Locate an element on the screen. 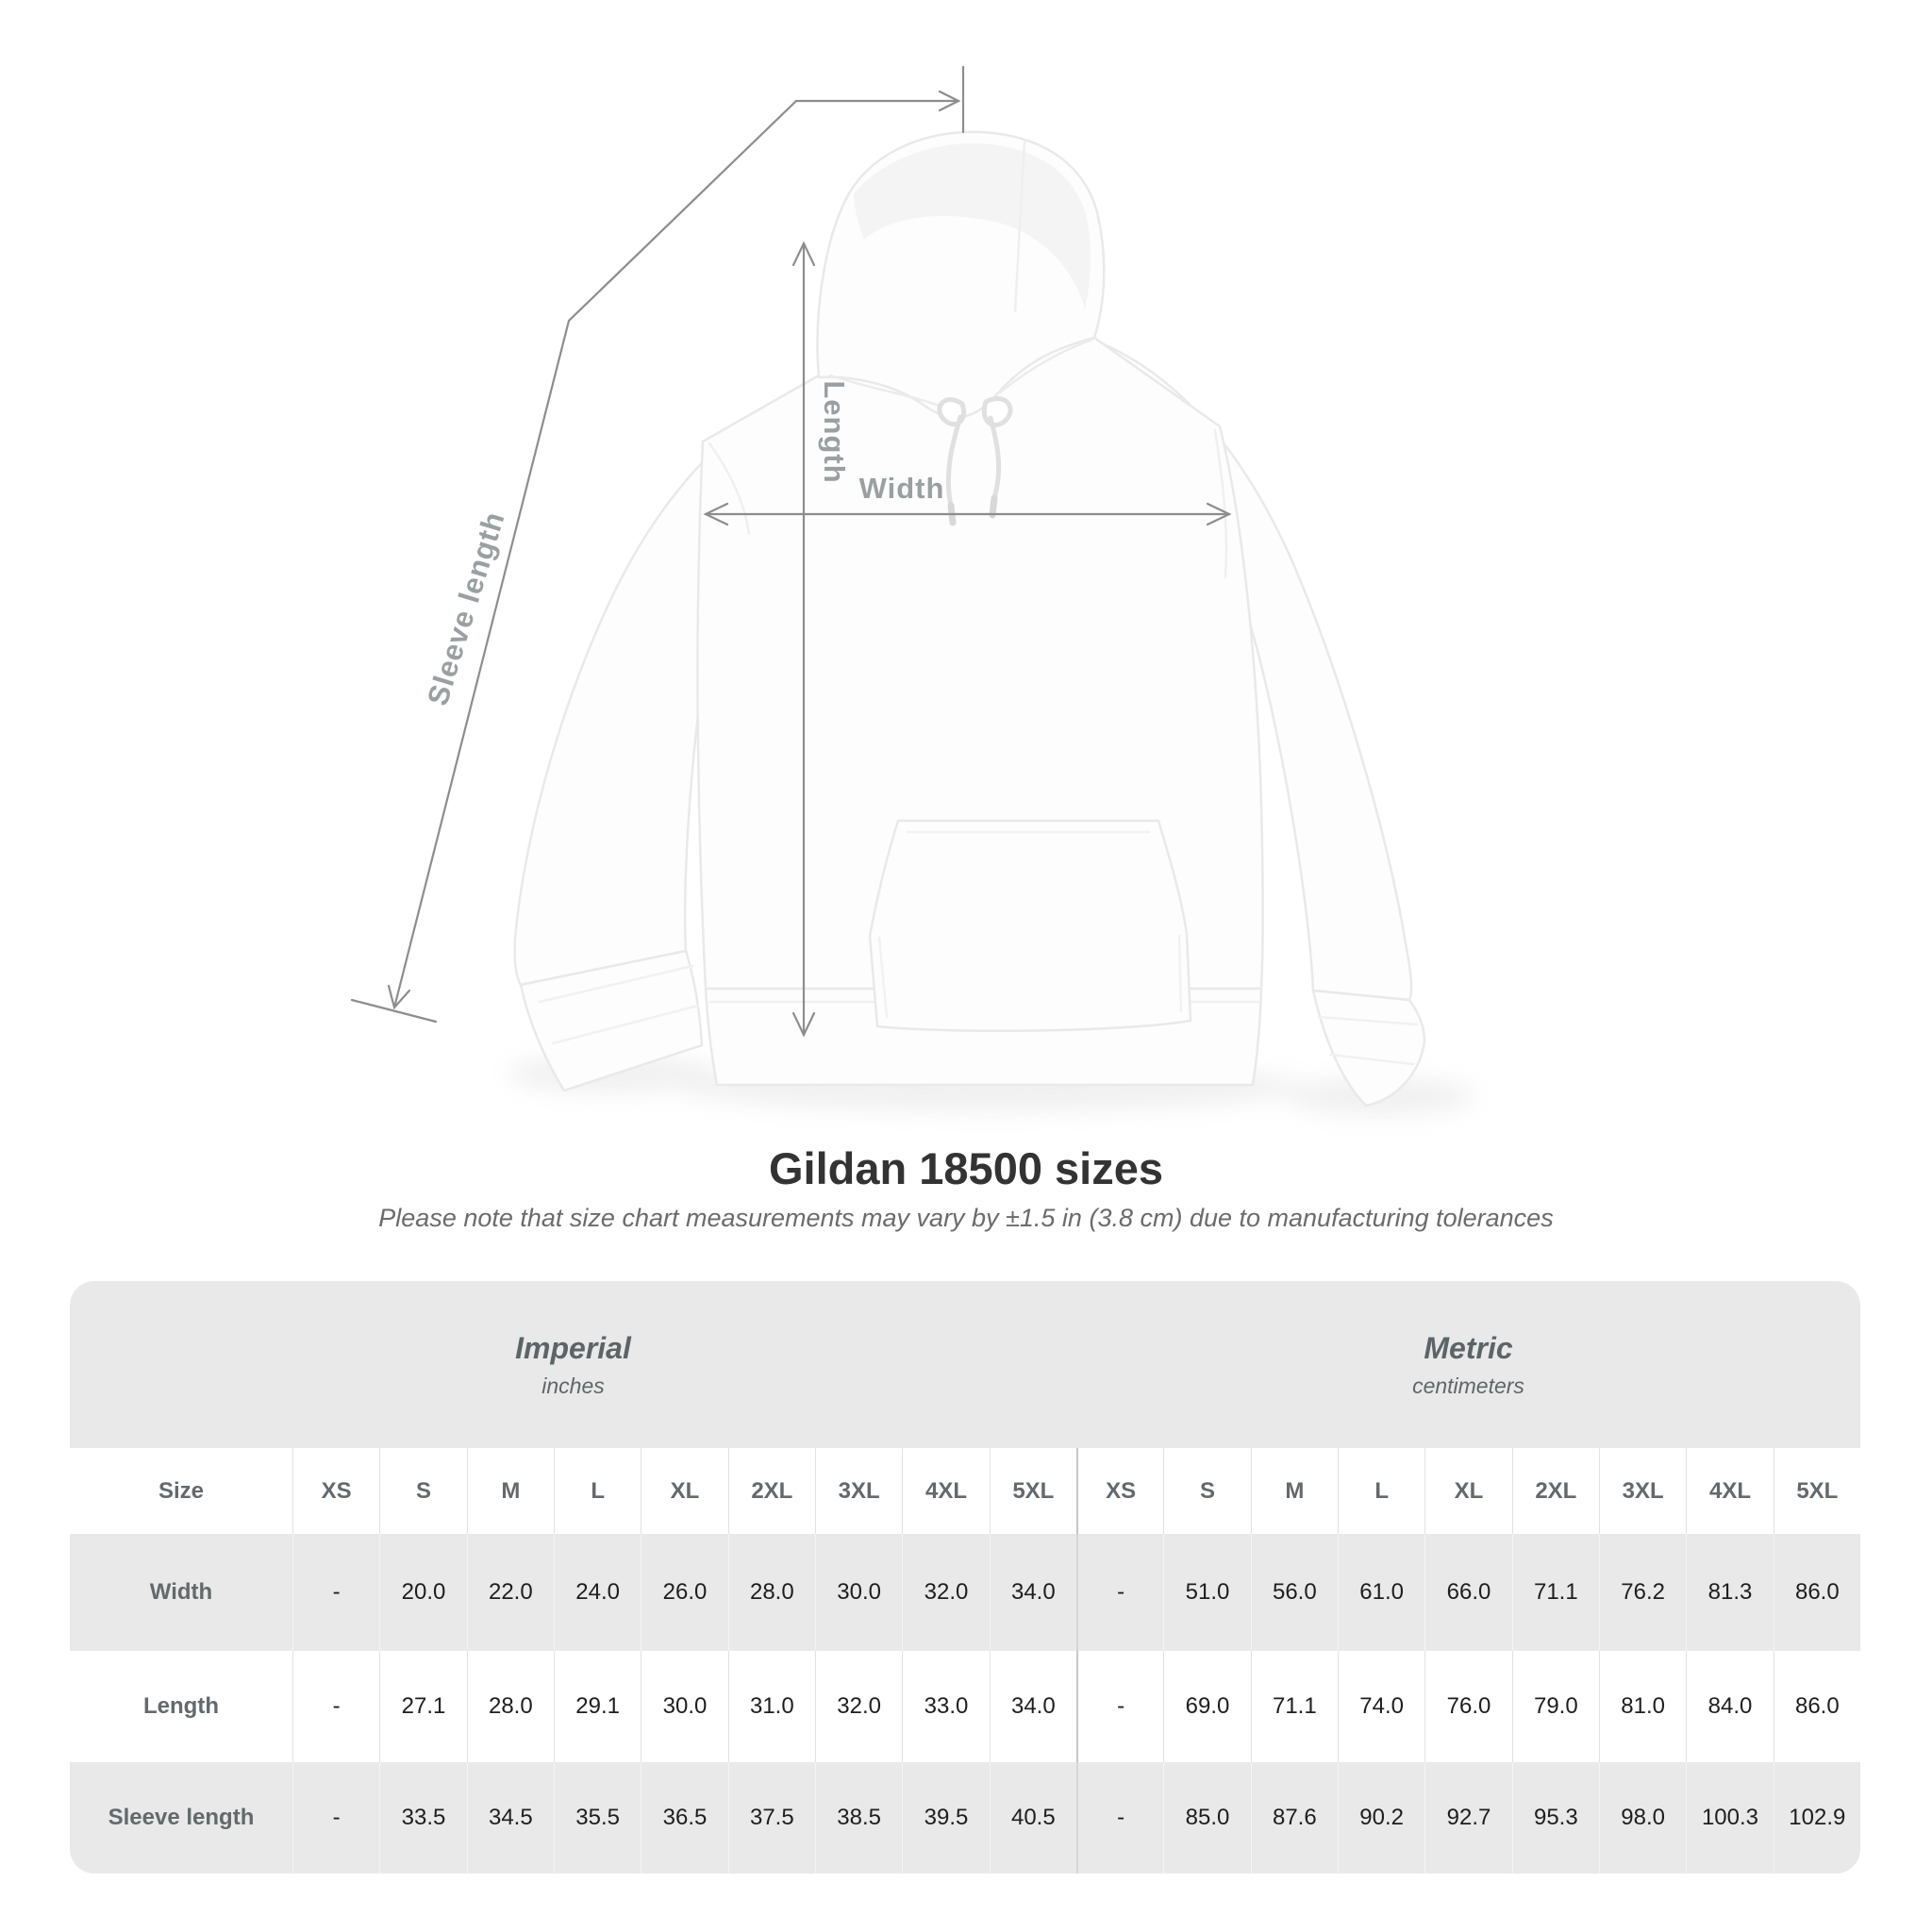  metric-value: 98.0 is located at coordinates (1643, 1818).